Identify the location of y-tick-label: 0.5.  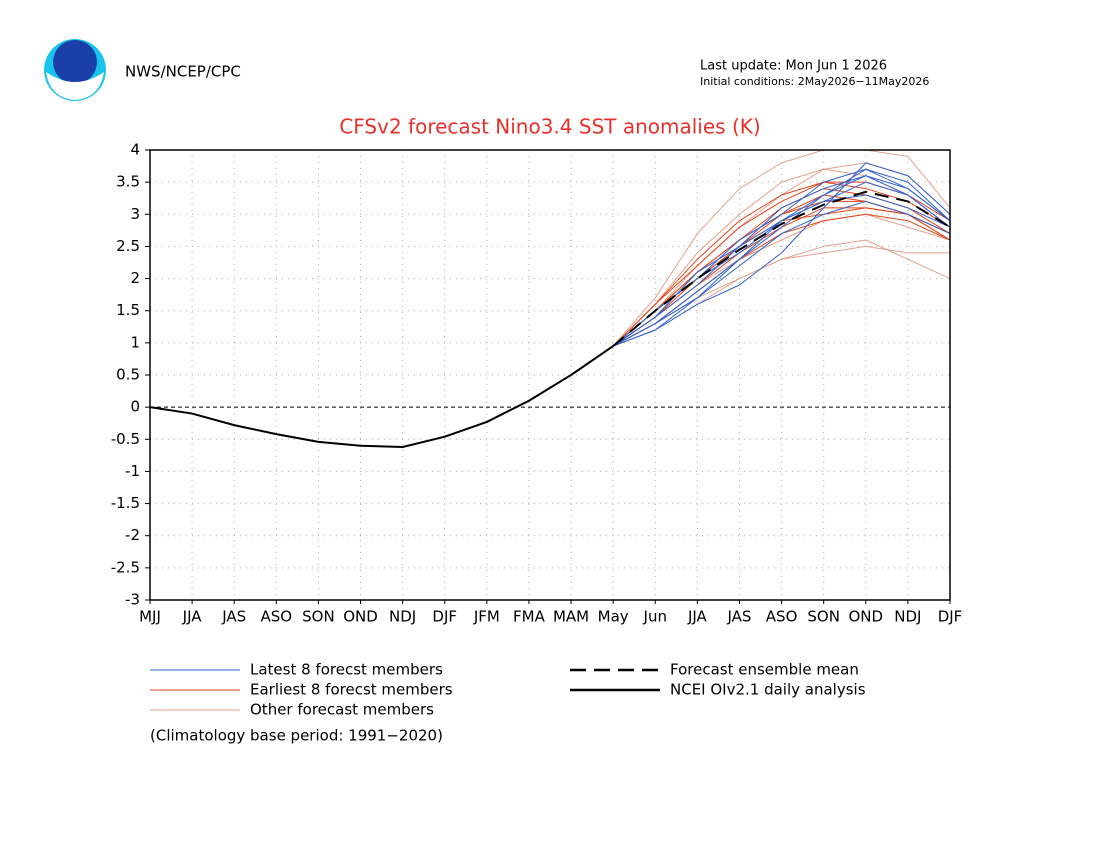
(128, 375).